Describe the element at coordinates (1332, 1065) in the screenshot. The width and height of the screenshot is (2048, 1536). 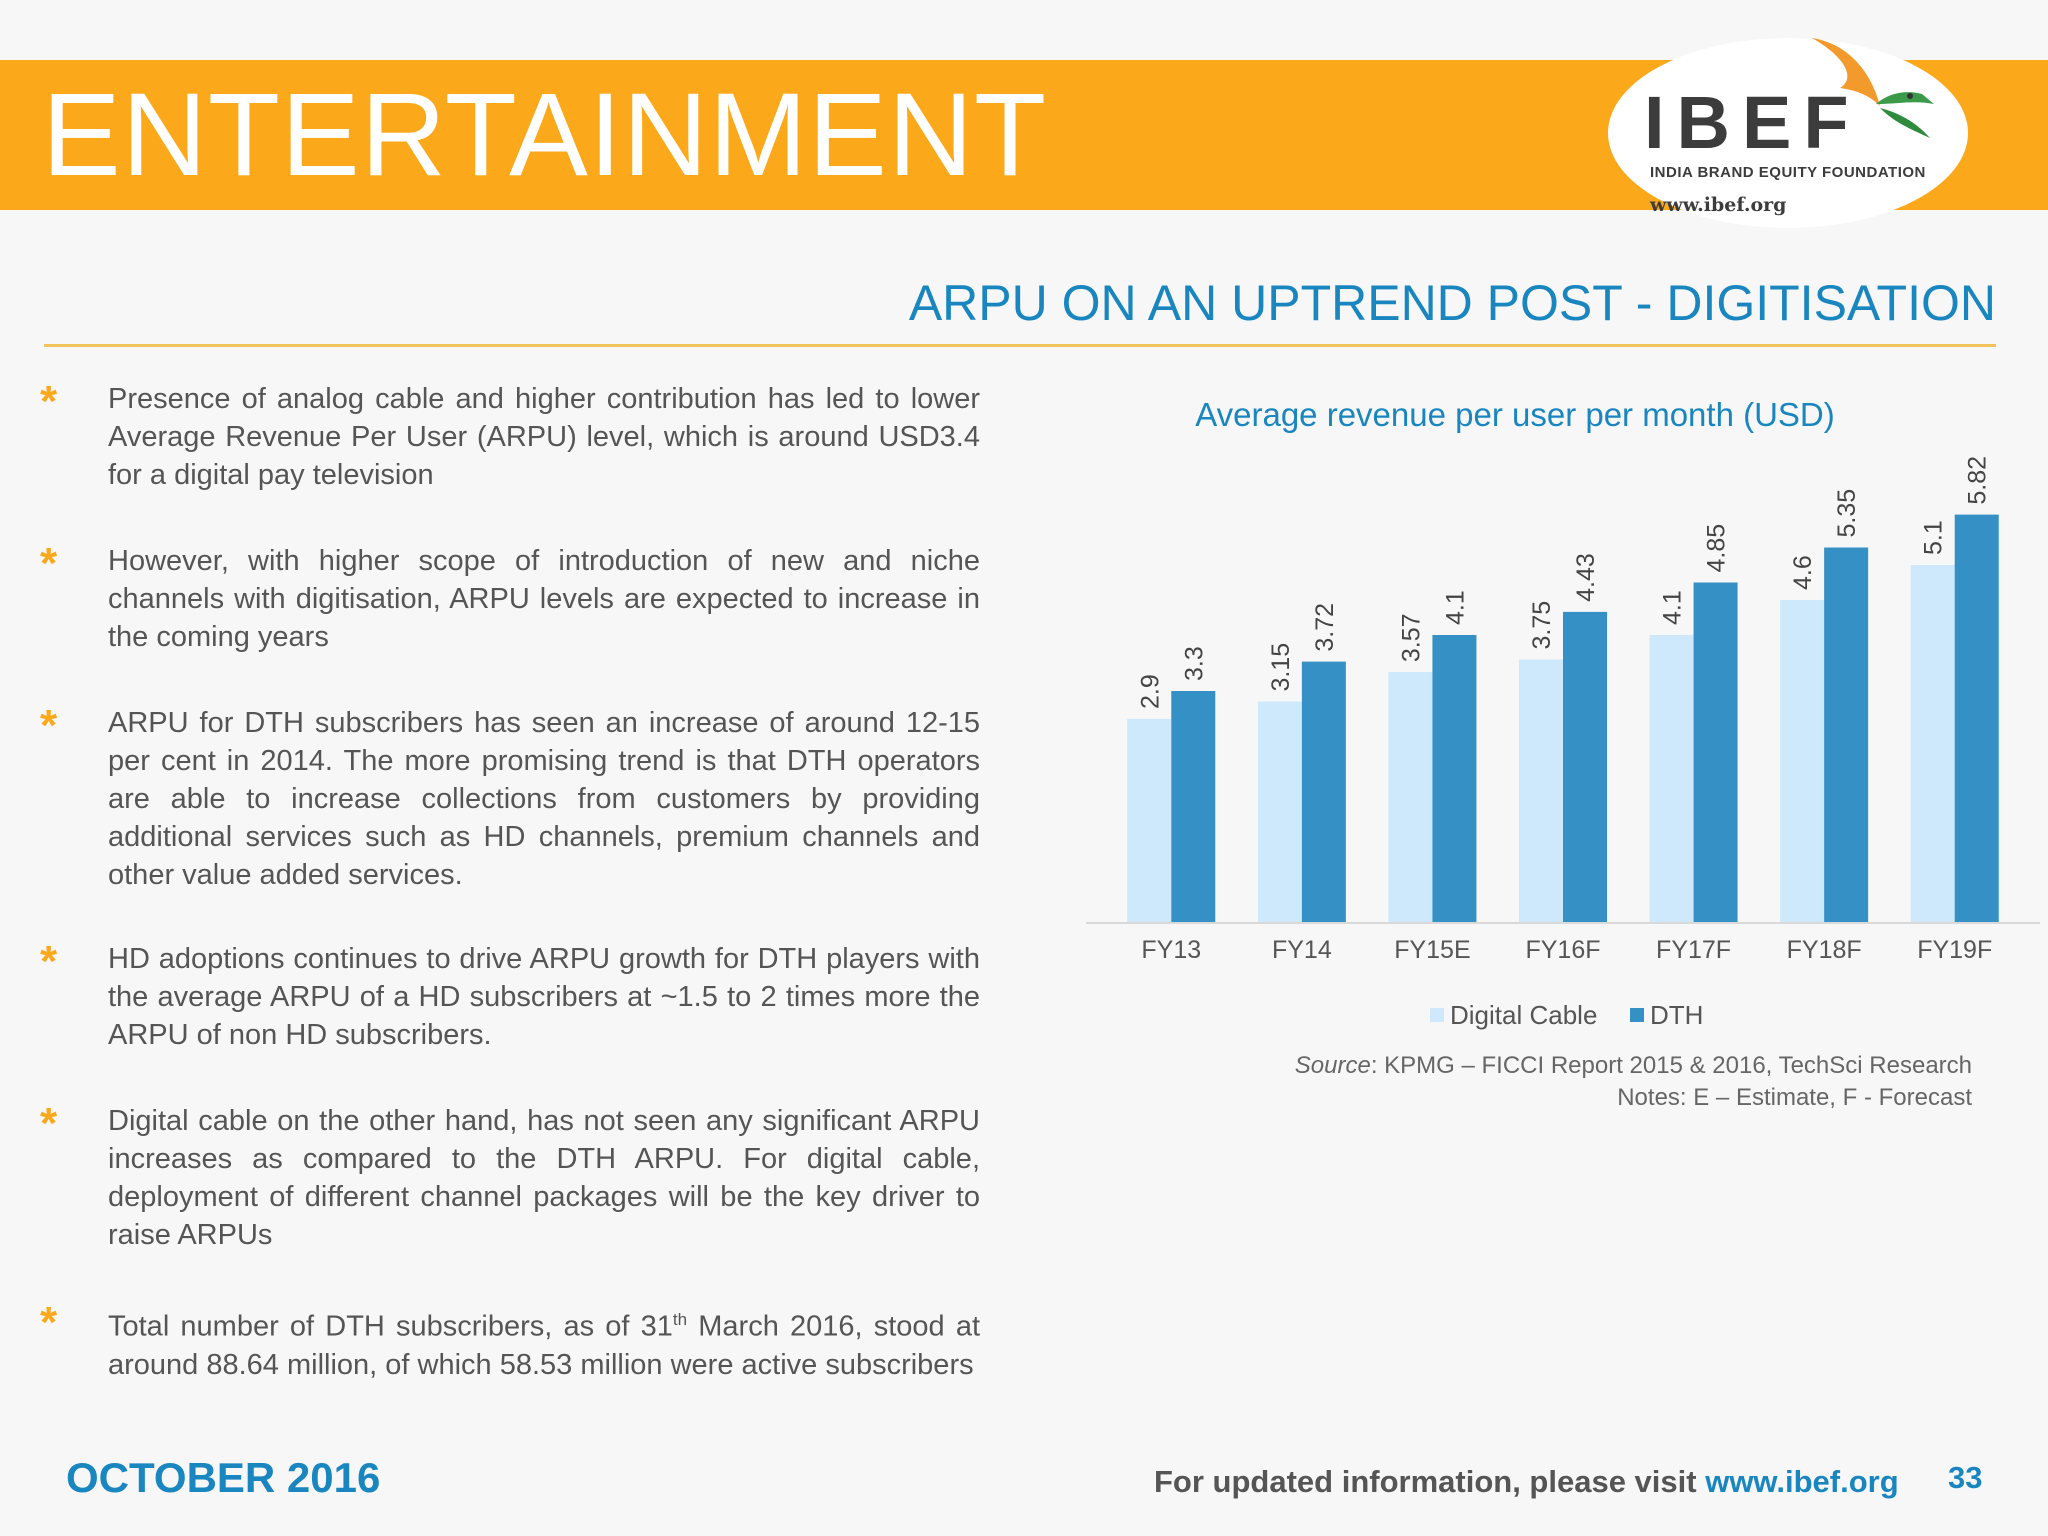
I see `source-label: Source` at that location.